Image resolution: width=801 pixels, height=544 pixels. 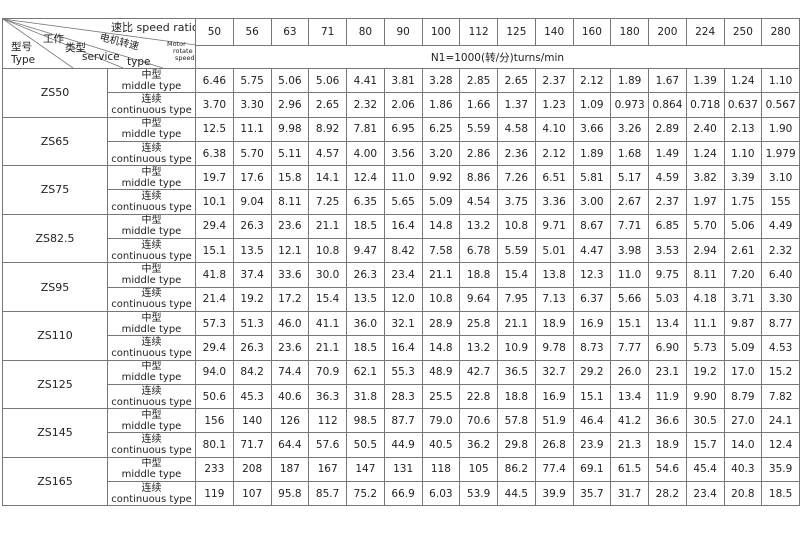 I want to click on value-cell: 24.1, so click(x=780, y=421).